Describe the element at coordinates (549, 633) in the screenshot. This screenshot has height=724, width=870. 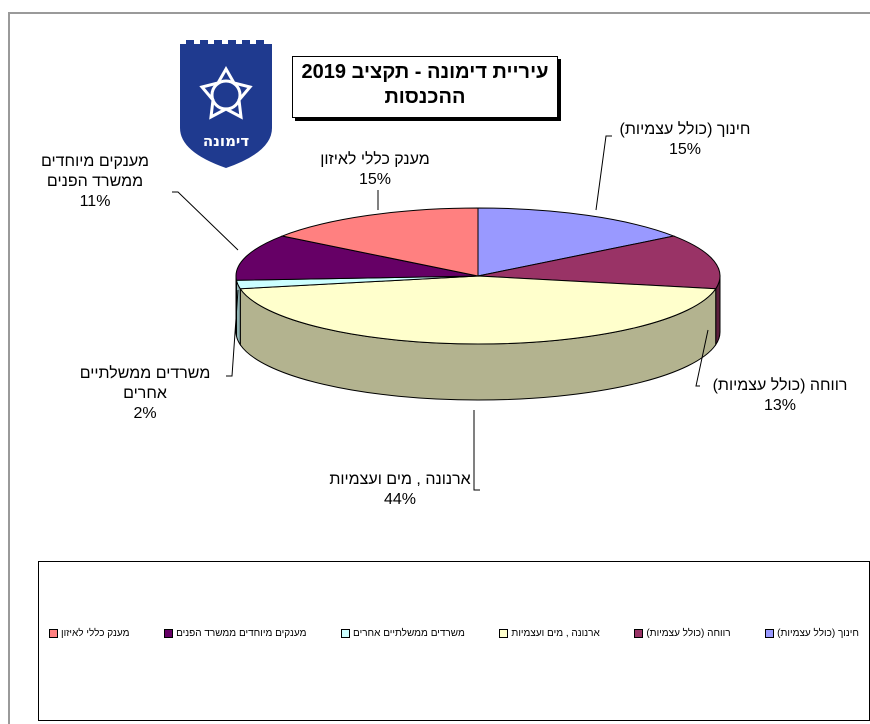
I see `legend-item-property-tax: ארנונה , מים ועצמיות` at that location.